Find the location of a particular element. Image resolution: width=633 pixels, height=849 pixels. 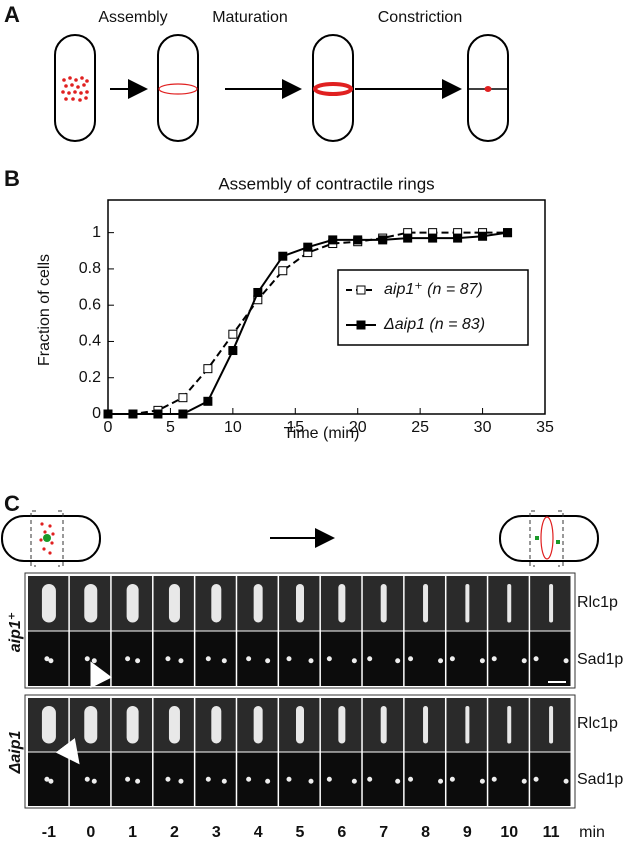

timepoint-label: 3 is located at coordinates (216, 832).